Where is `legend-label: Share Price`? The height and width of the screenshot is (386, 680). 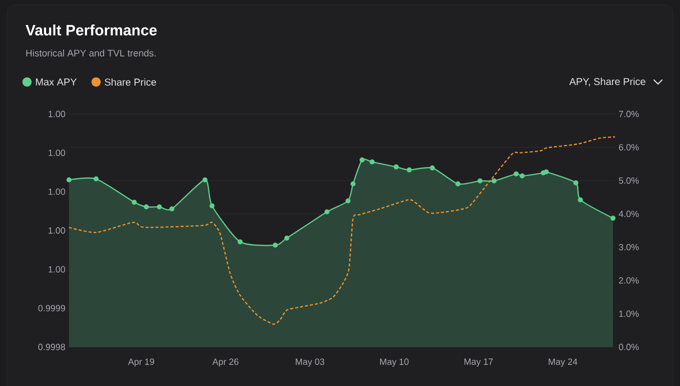
legend-label: Share Price is located at coordinates (130, 82).